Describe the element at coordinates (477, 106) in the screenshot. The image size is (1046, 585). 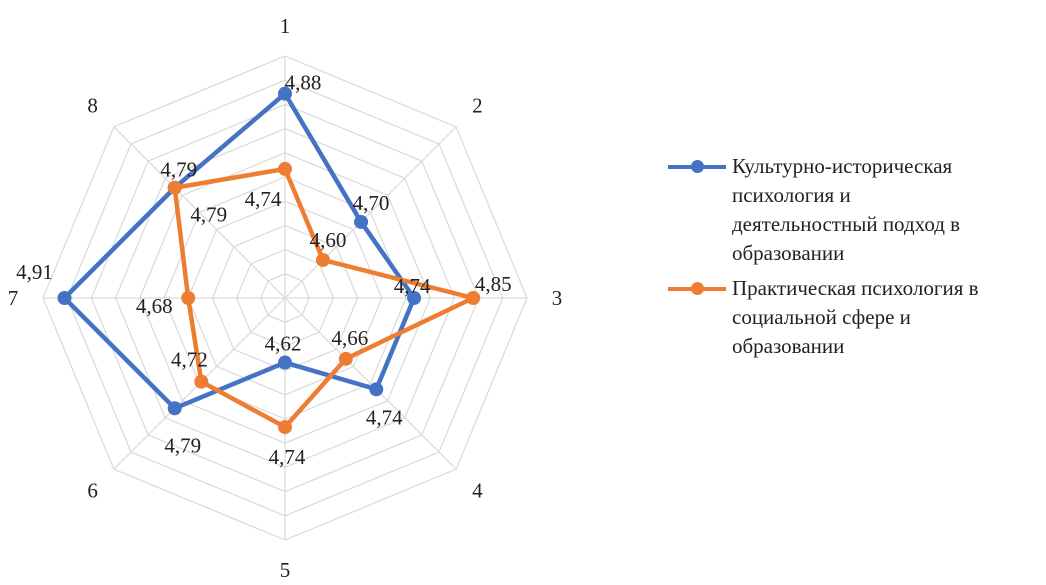
I see `category-label: 2` at that location.